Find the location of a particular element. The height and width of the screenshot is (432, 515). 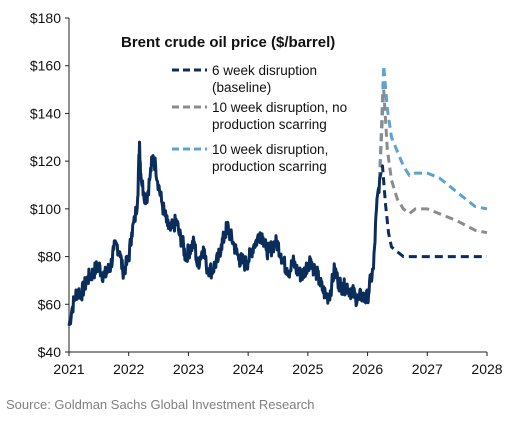

series-line-no-scarring is located at coordinates (433, 161).